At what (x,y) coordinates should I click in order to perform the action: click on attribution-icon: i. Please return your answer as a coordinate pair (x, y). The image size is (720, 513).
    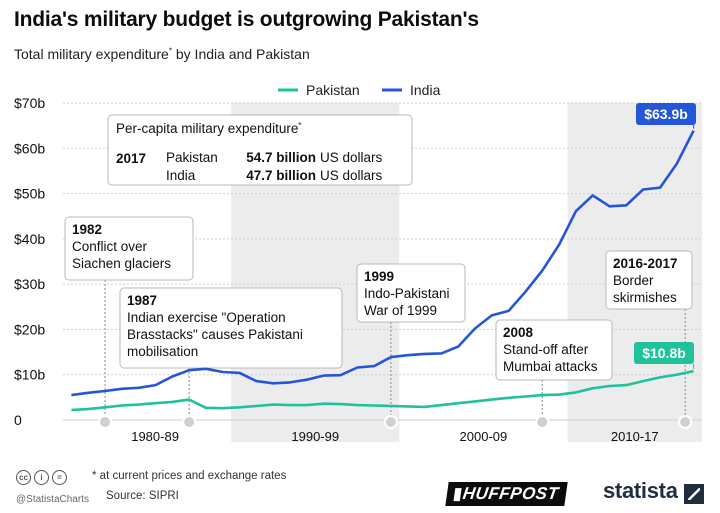
    Looking at the image, I should click on (41, 477).